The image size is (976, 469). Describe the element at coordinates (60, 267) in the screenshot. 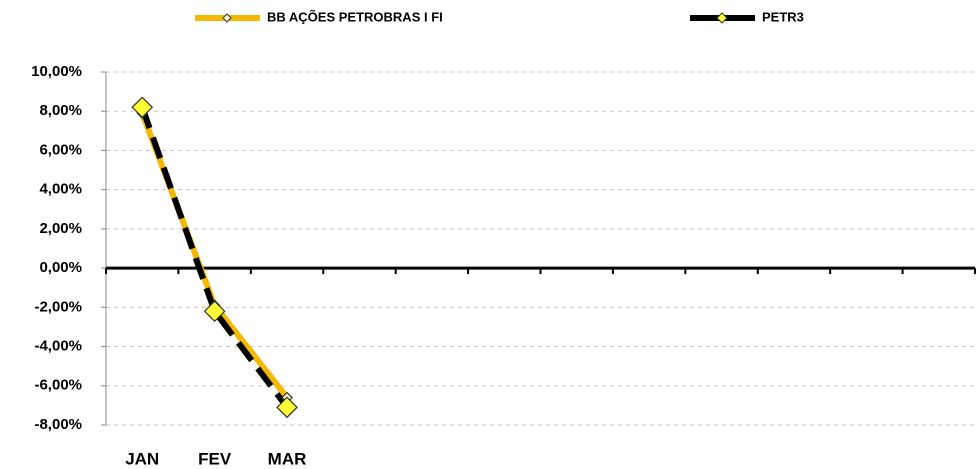

I see `y-tick-label: 0,00%` at that location.